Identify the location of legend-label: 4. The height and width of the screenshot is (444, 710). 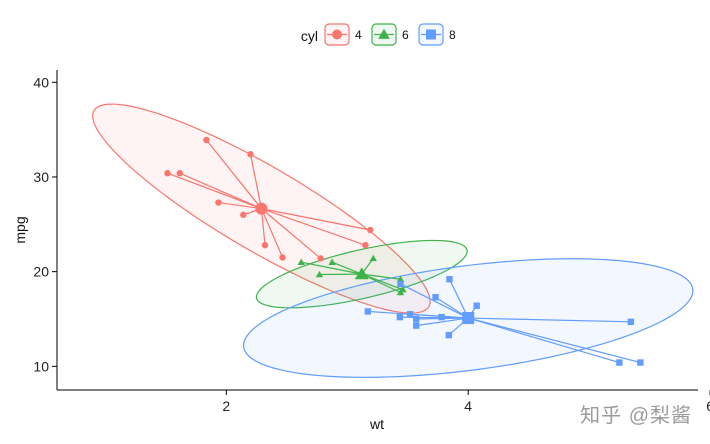
(358, 35).